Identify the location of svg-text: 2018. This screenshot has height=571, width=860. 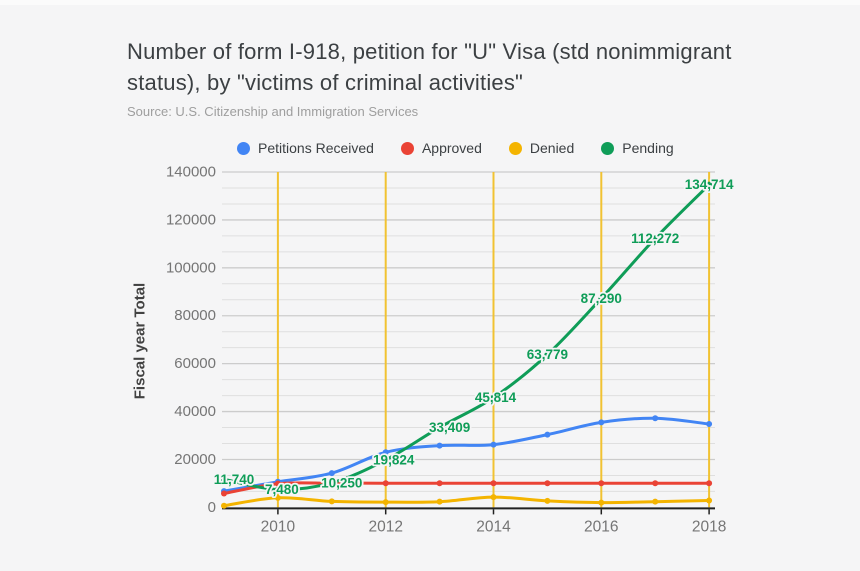
(709, 526).